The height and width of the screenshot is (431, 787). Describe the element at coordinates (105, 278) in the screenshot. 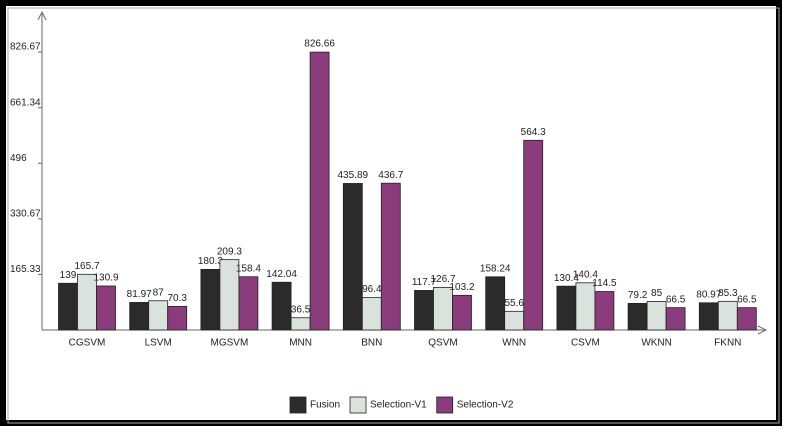

I see `value-label: 130.9` at that location.